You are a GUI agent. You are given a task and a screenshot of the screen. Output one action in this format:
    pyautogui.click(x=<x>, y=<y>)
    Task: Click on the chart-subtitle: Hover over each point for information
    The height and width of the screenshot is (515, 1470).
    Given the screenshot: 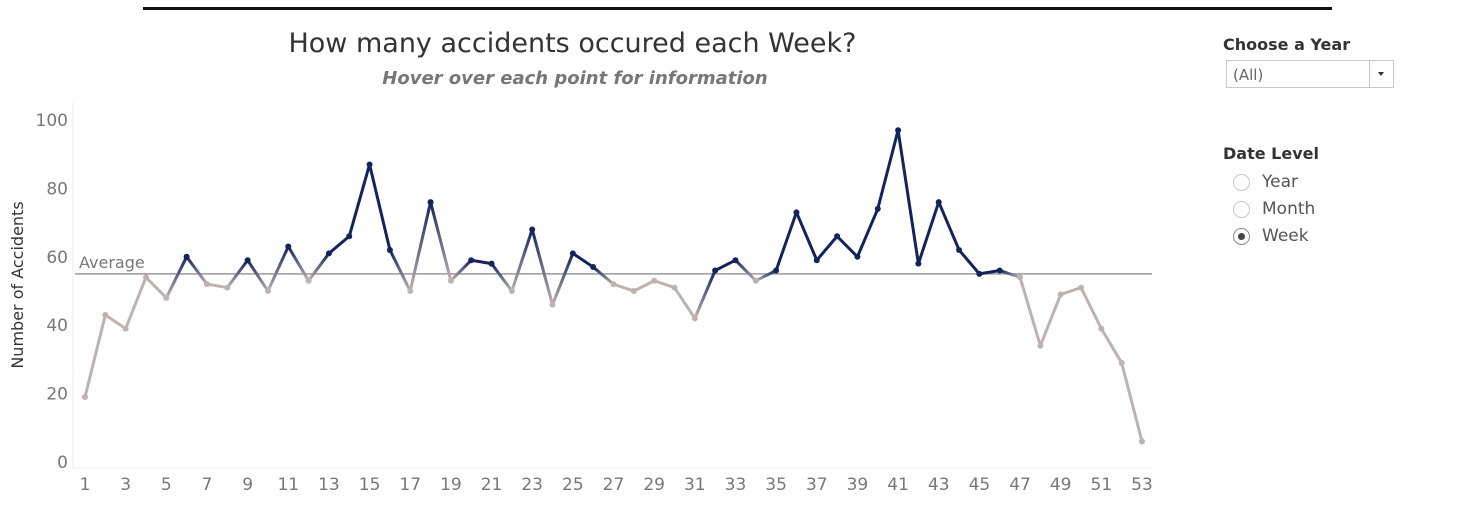 What is the action you would take?
    pyautogui.click(x=575, y=78)
    